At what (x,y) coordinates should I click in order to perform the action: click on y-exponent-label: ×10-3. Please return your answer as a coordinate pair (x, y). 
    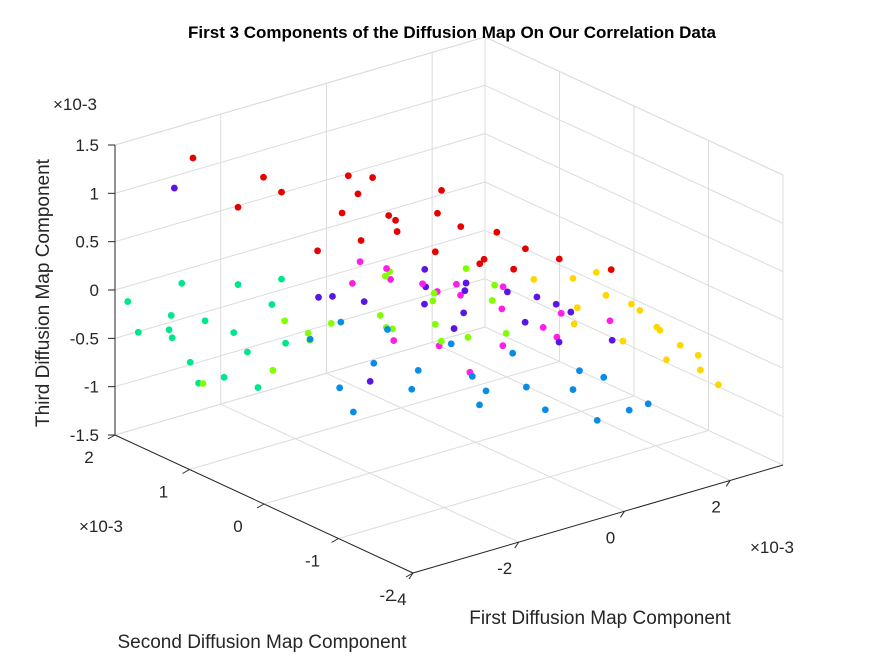
    Looking at the image, I should click on (101, 526).